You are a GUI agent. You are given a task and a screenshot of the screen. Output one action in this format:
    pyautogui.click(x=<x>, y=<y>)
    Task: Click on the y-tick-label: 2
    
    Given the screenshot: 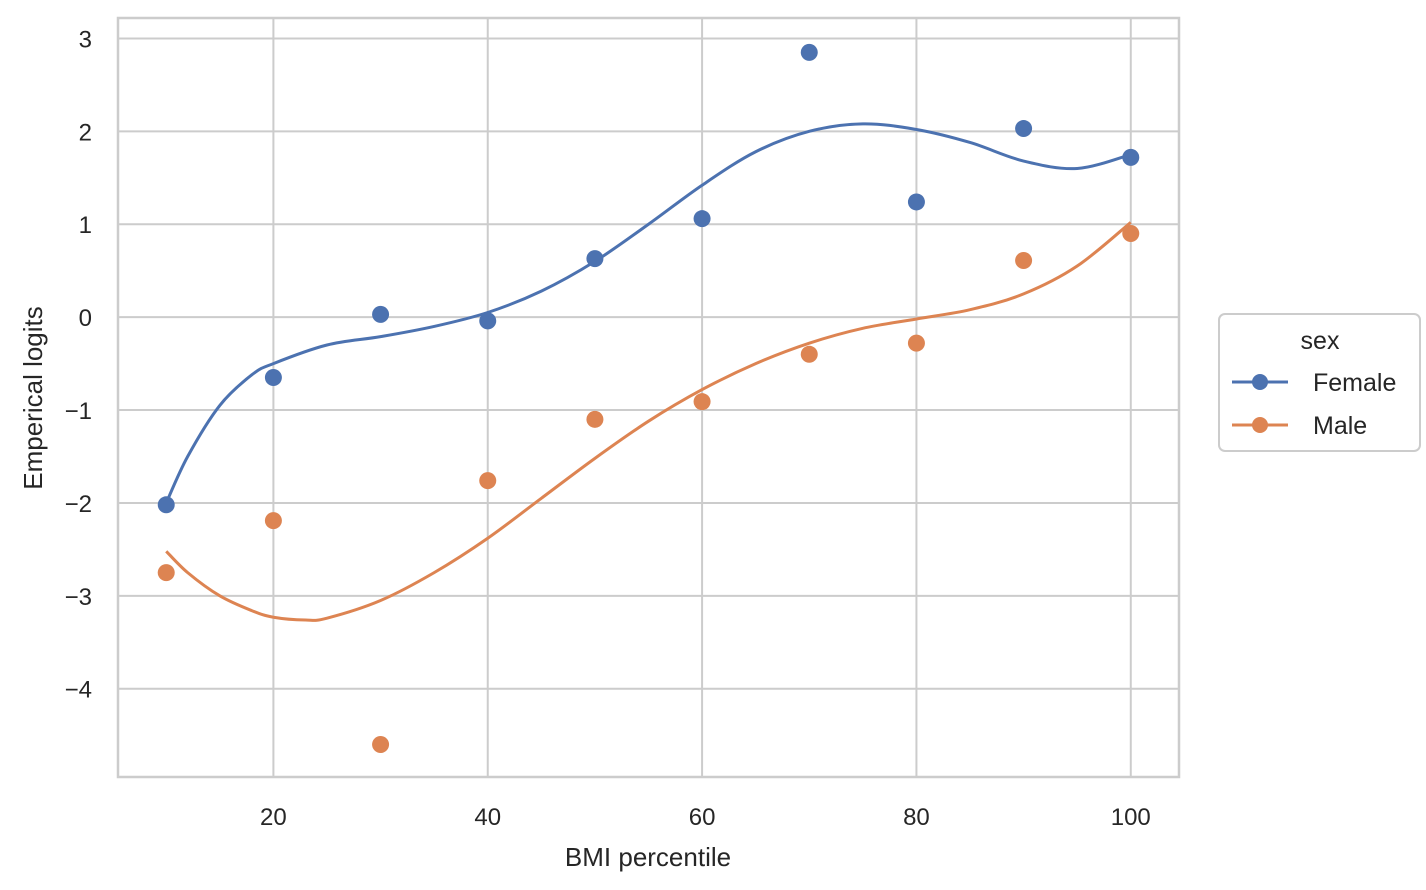 What is the action you would take?
    pyautogui.click(x=85, y=132)
    